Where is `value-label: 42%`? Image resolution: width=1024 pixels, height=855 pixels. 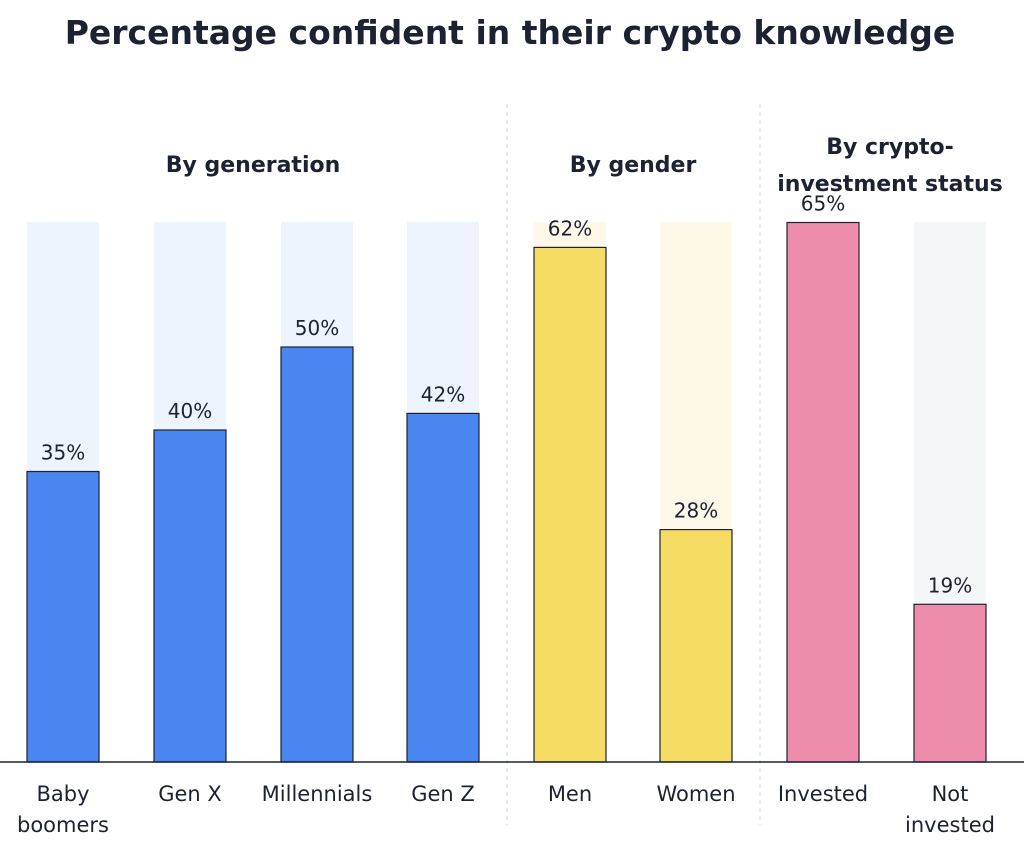
value-label: 42% is located at coordinates (443, 394).